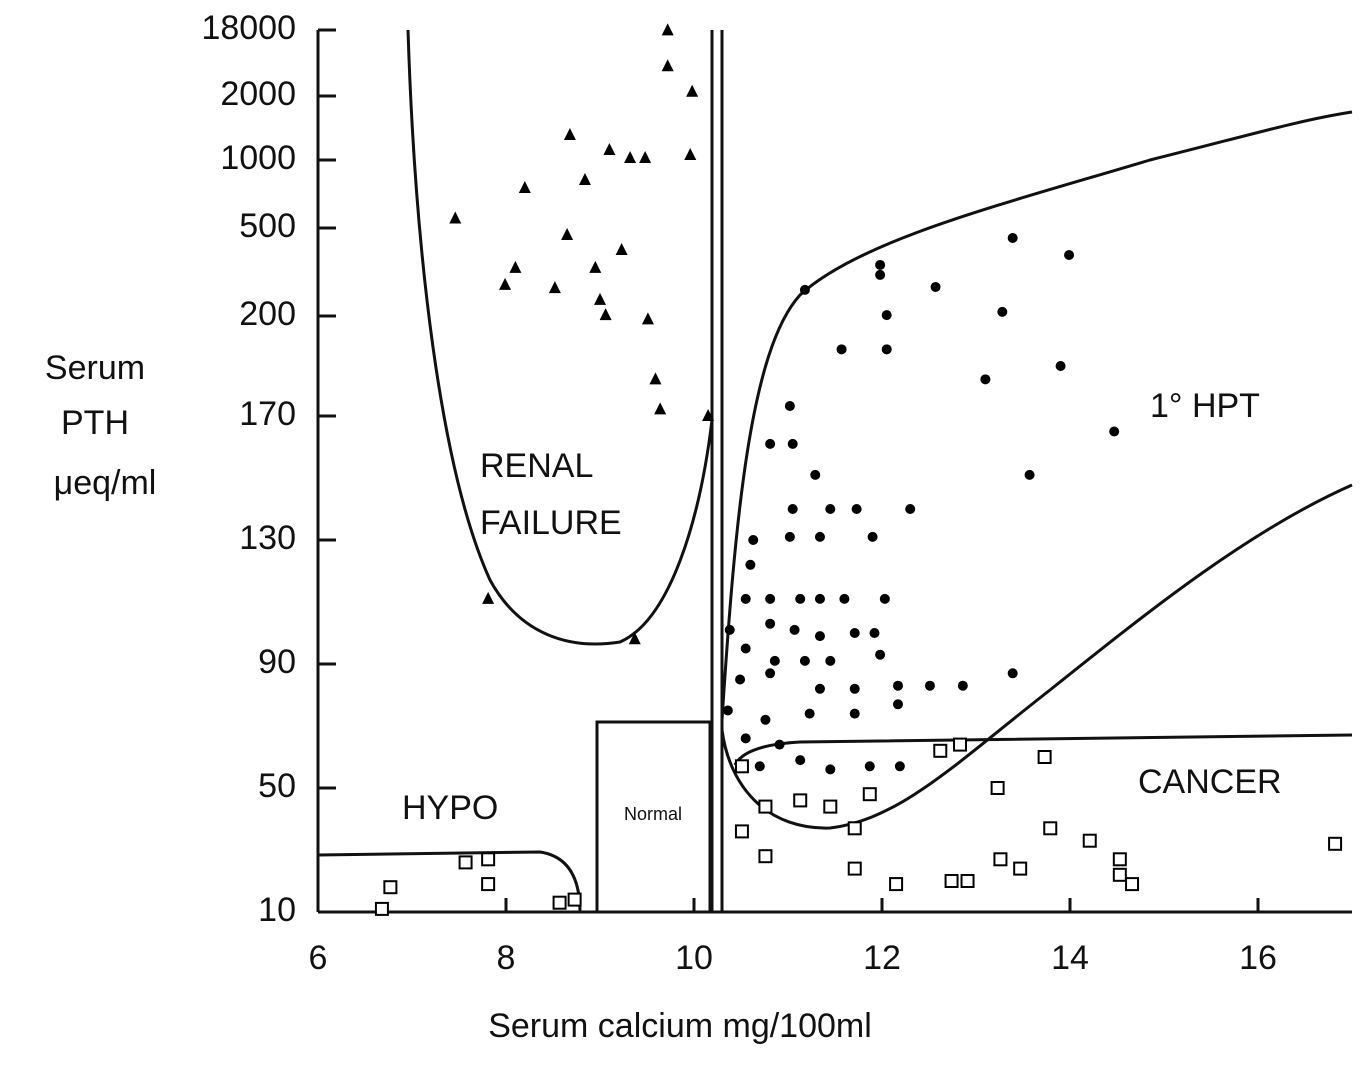  Describe the element at coordinates (267, 414) in the screenshot. I see `y-tick-label: 170` at that location.